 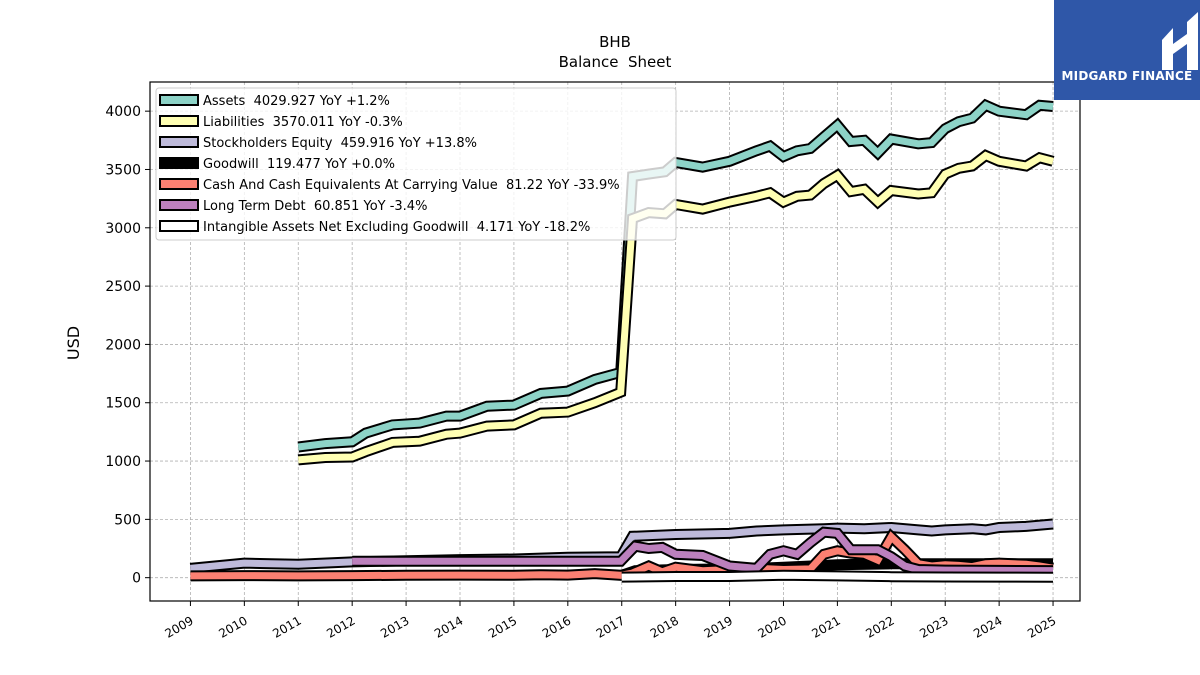 I want to click on x-tick-label: 2023, so click(x=933, y=626).